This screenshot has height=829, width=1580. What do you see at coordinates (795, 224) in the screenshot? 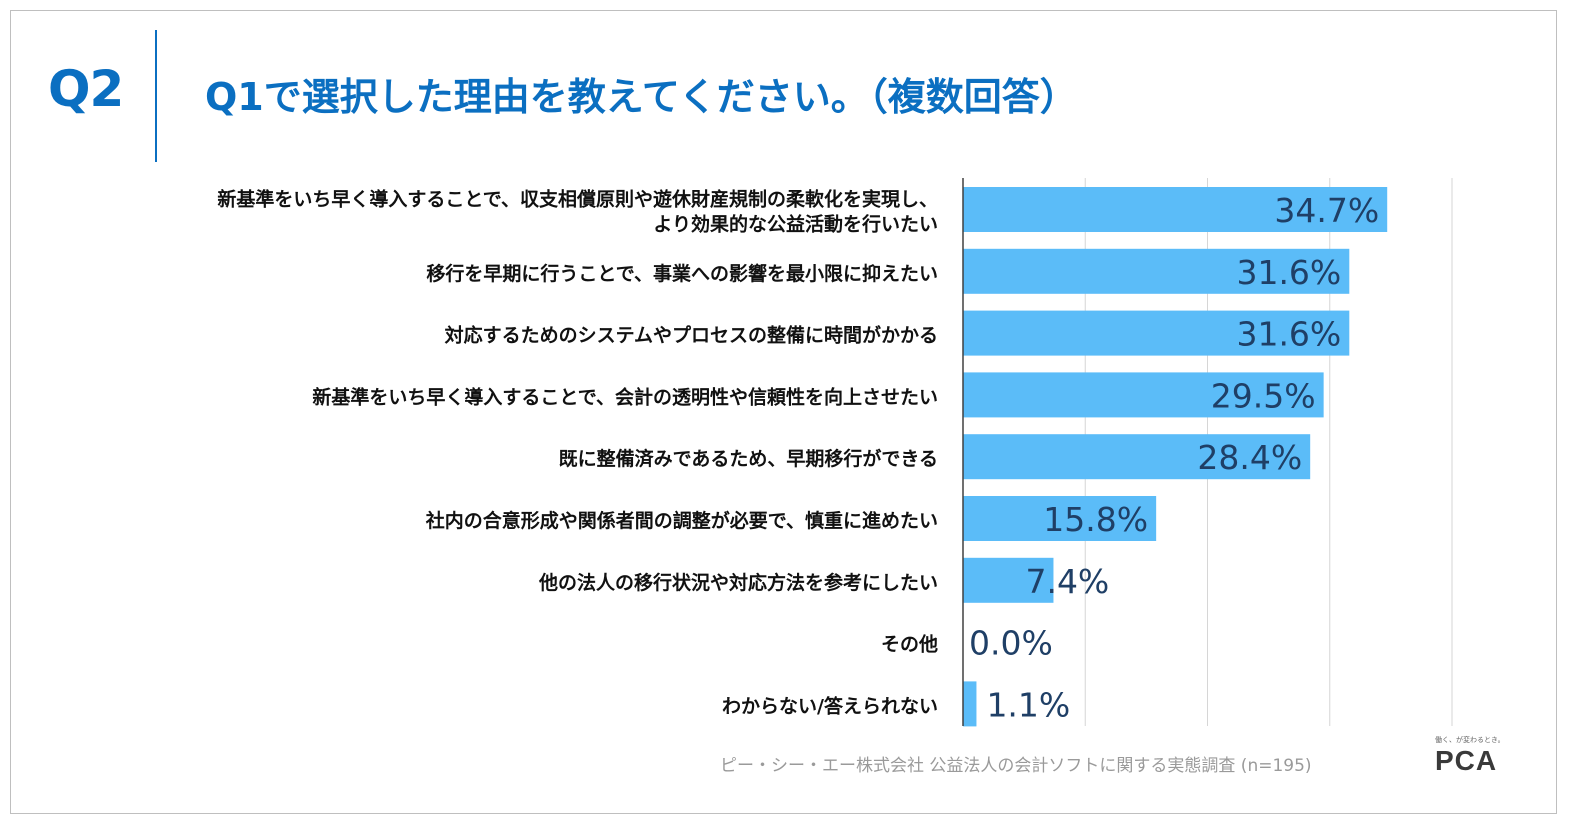
I see `category-label: より効果的な公益活動を行いたい` at bounding box center [795, 224].